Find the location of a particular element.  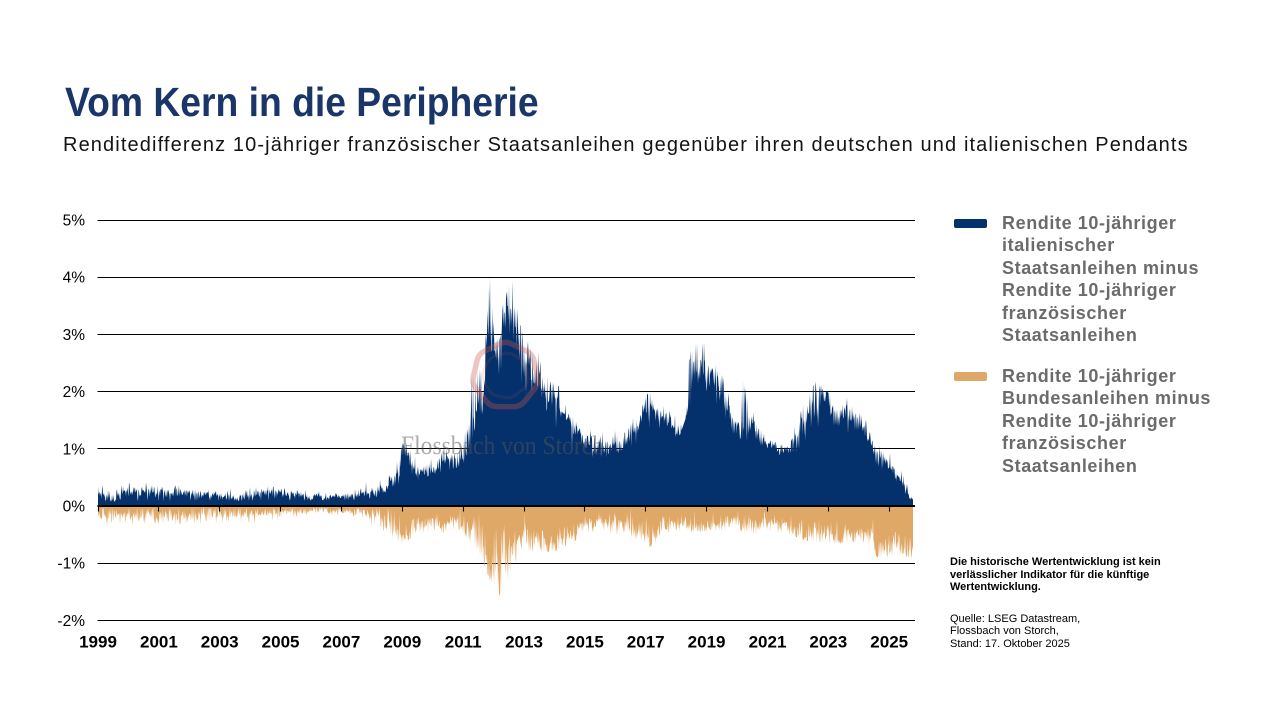

svg-text: 2023 is located at coordinates (828, 642).